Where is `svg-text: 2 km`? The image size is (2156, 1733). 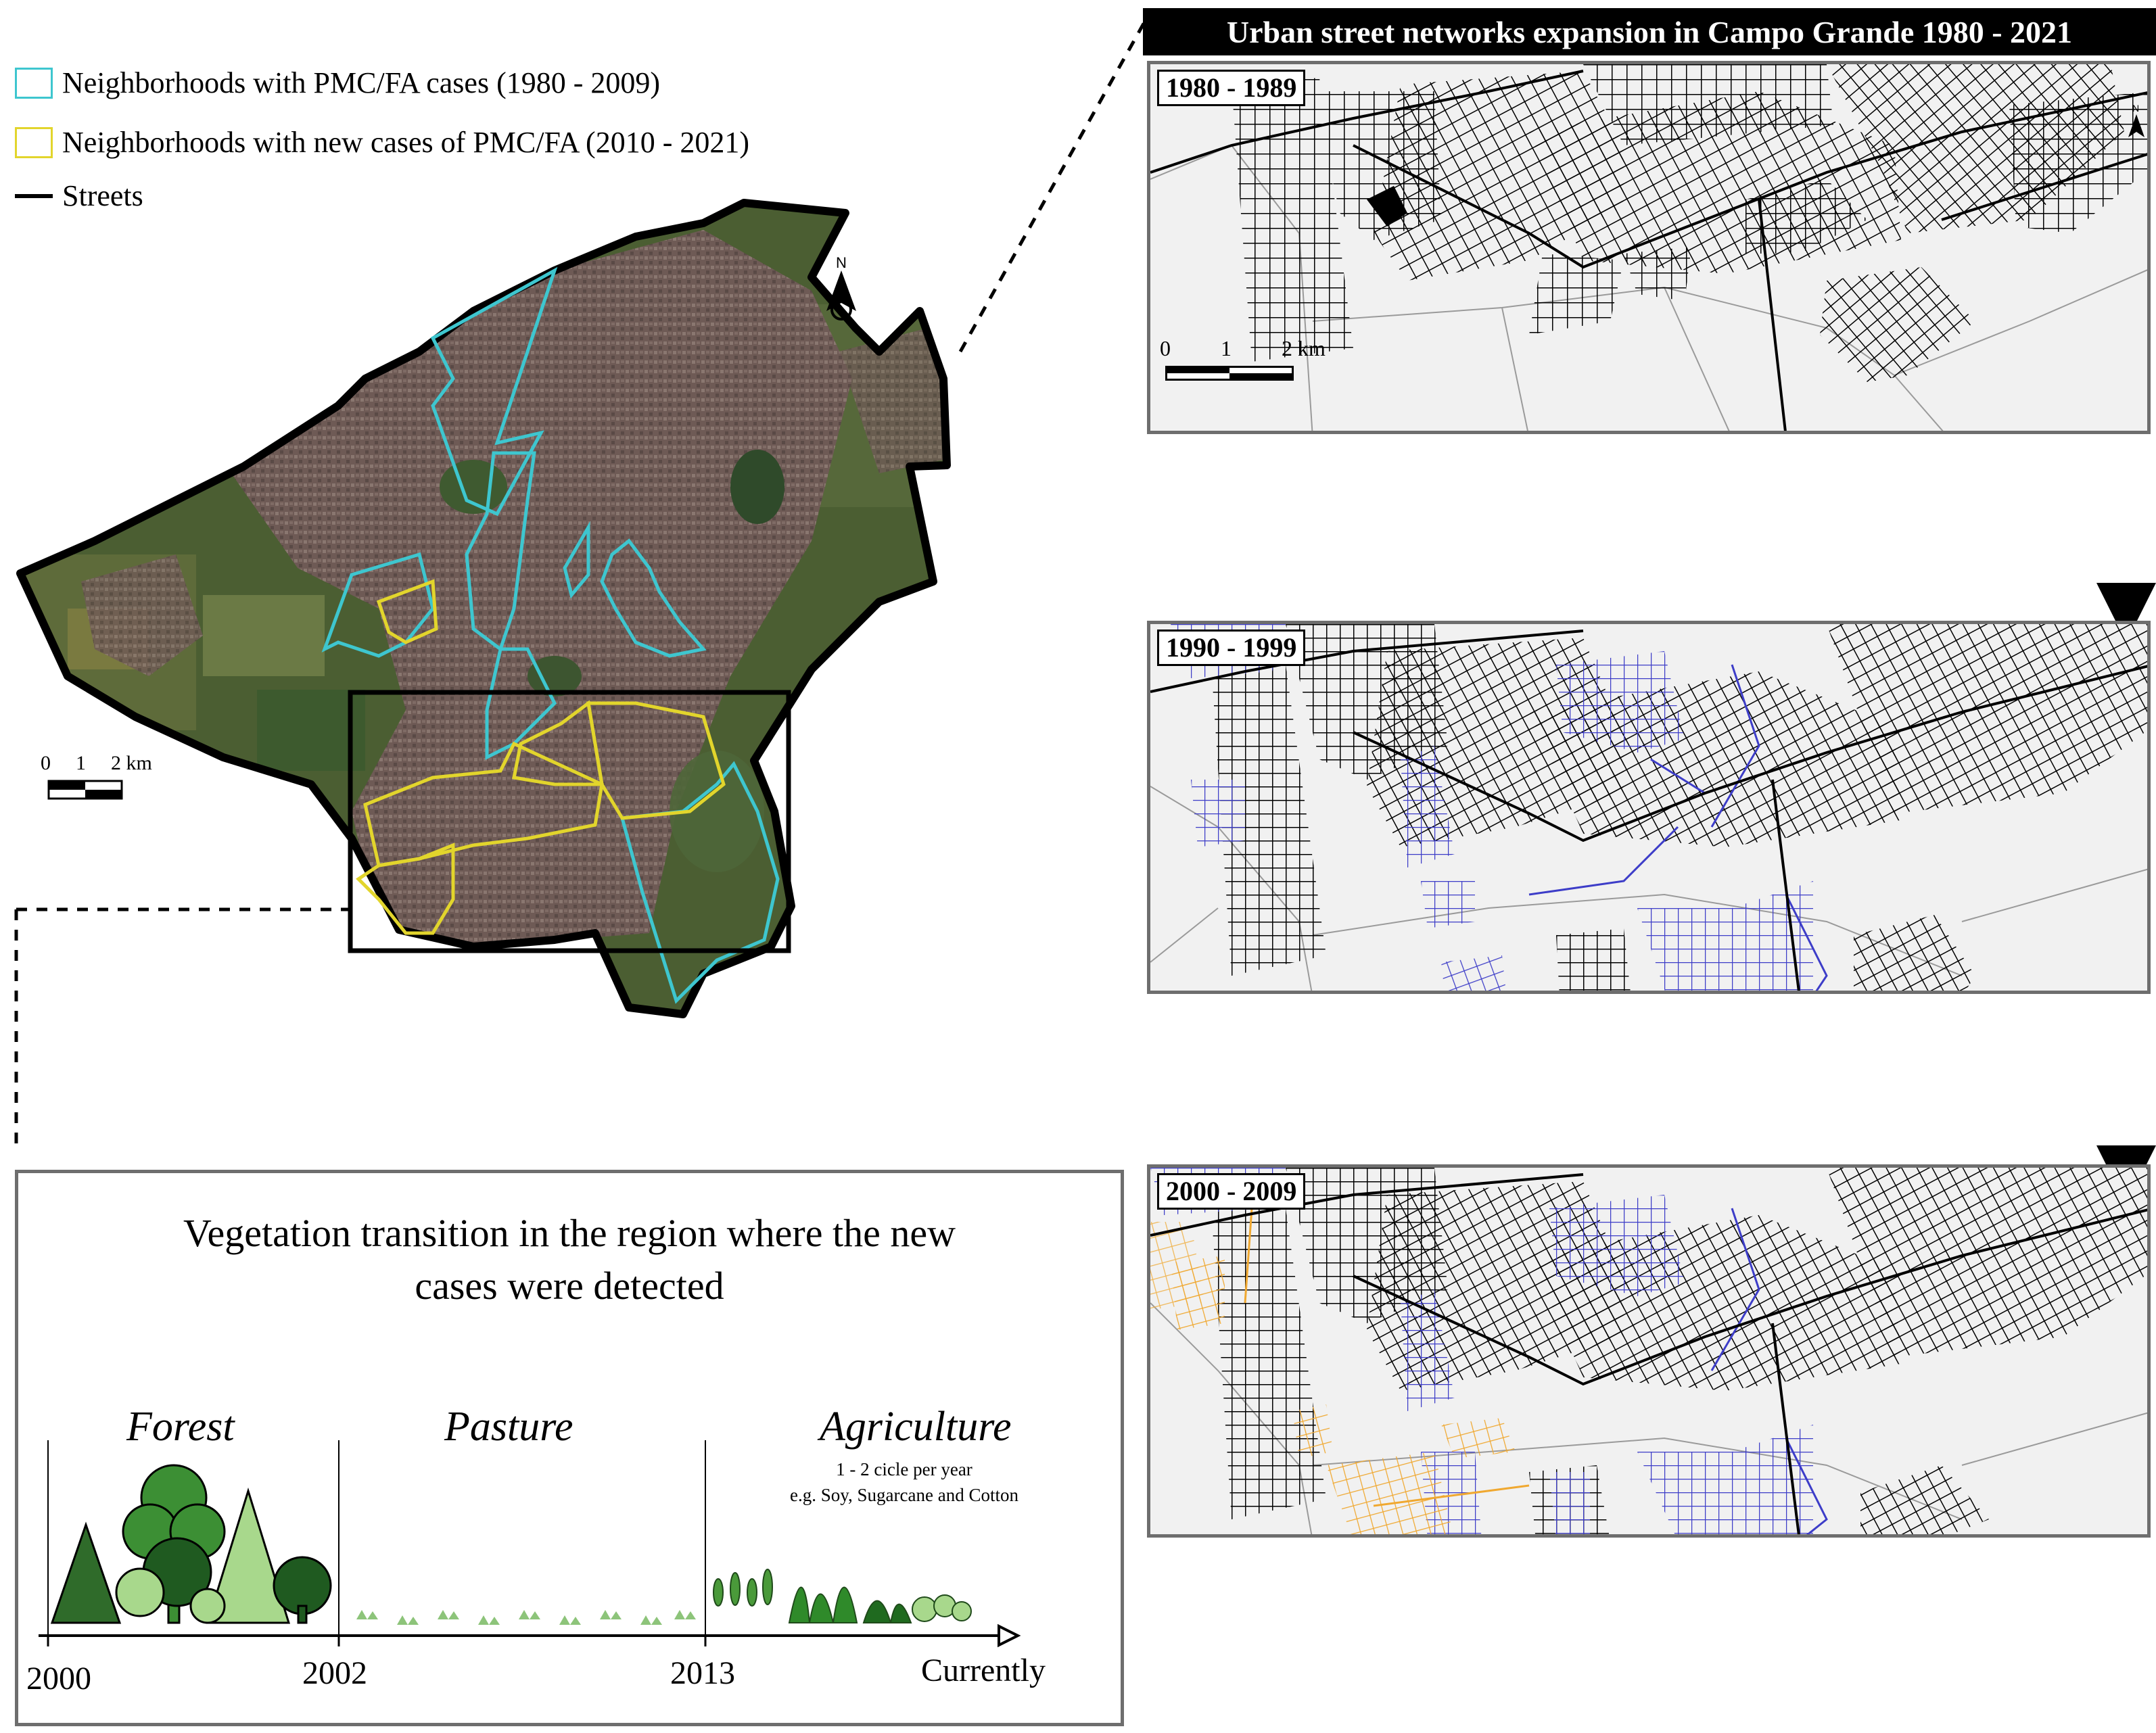 svg-text: 2 km is located at coordinates (131, 763).